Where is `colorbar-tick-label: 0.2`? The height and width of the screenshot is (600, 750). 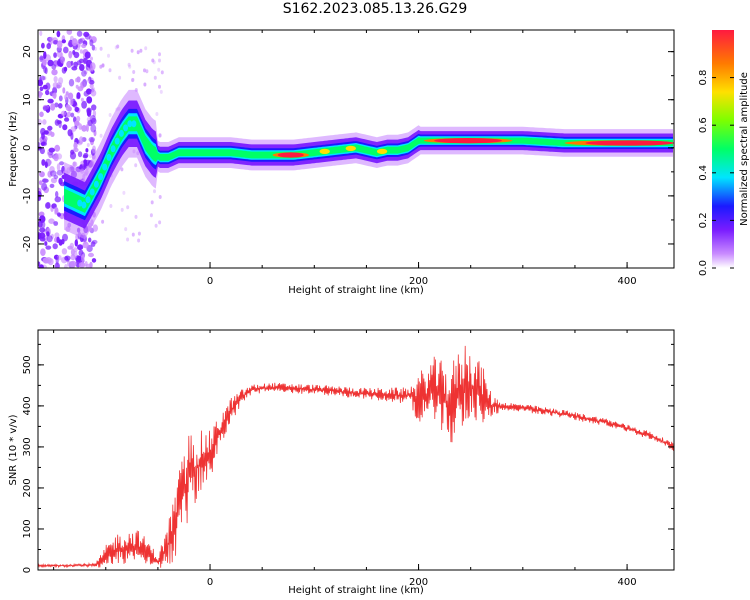
colorbar-tick-label: 0.2 is located at coordinates (703, 220).